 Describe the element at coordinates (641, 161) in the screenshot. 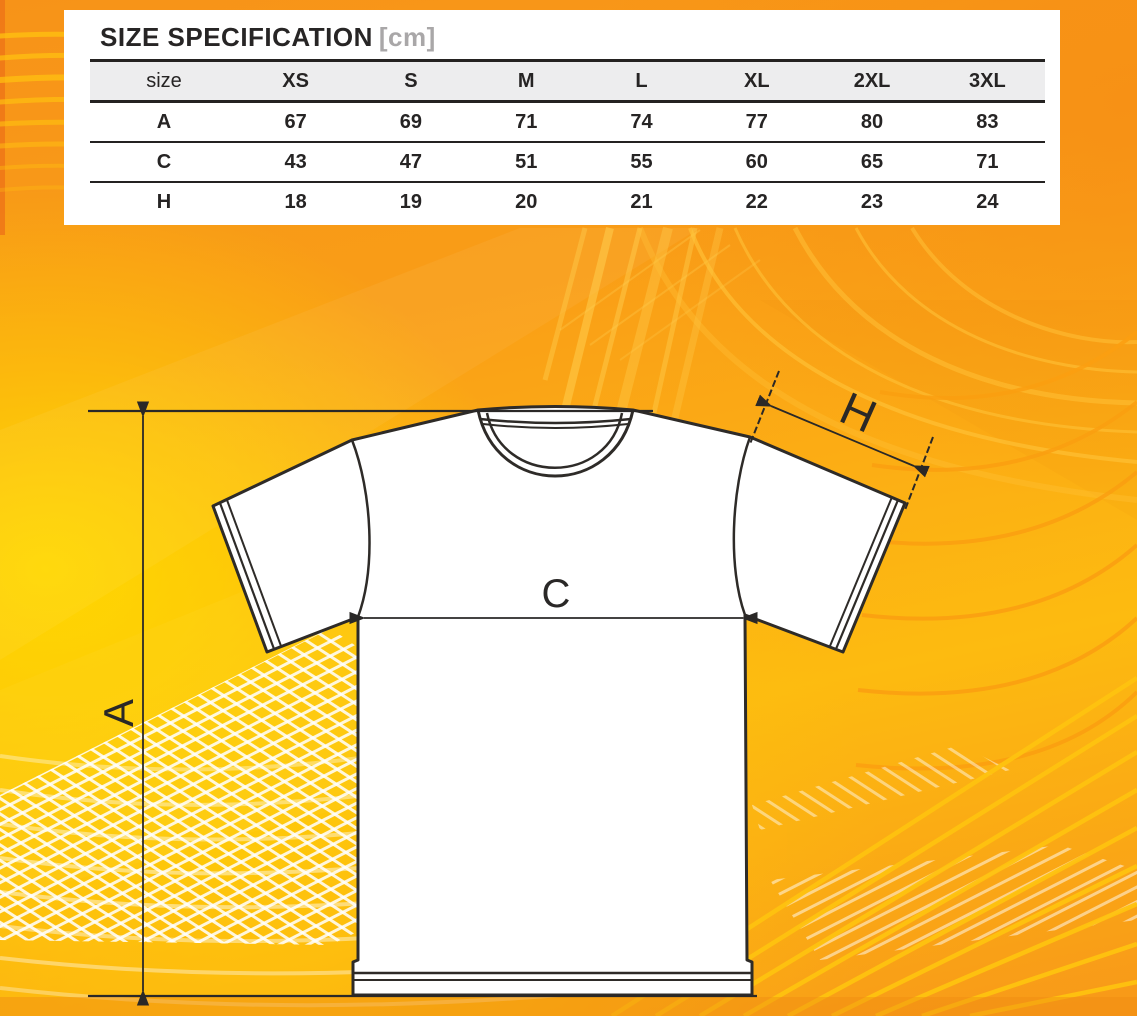

I see `table-cell: 55` at that location.